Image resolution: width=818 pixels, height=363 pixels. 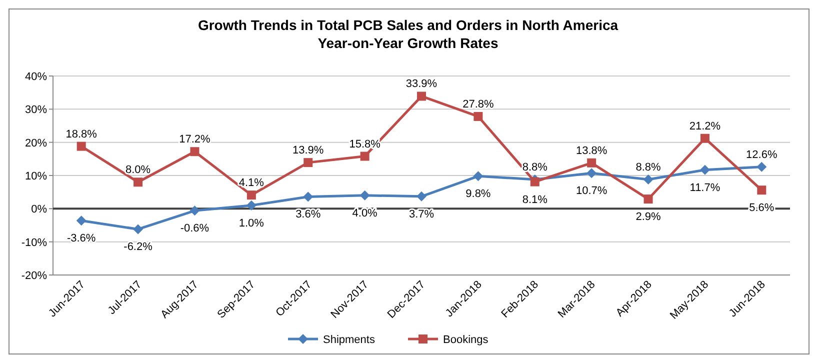 I want to click on data-label: 8.1%, so click(x=535, y=200).